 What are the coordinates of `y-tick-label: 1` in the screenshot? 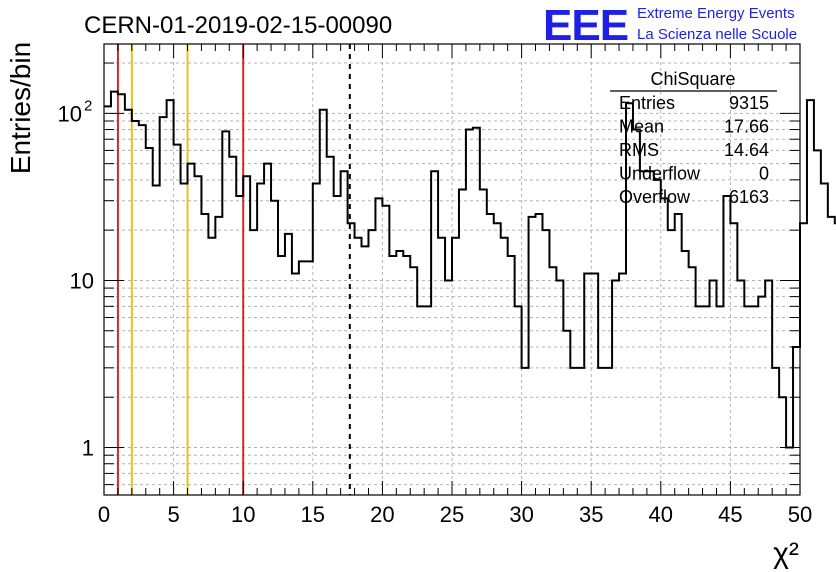 It's located at (88, 448).